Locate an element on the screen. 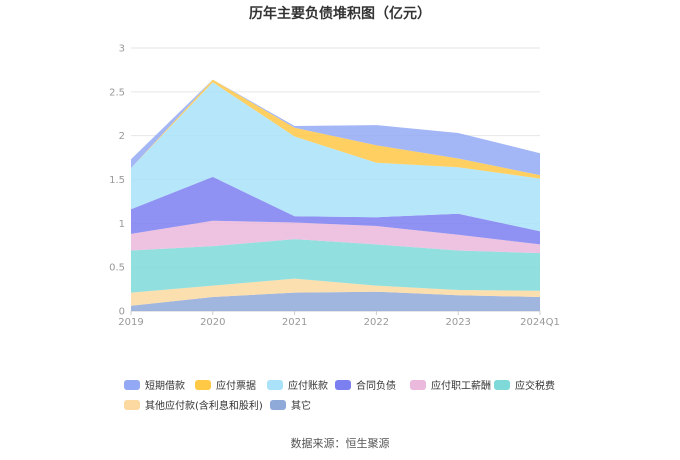  y-tick-label: 0 is located at coordinates (122, 312).